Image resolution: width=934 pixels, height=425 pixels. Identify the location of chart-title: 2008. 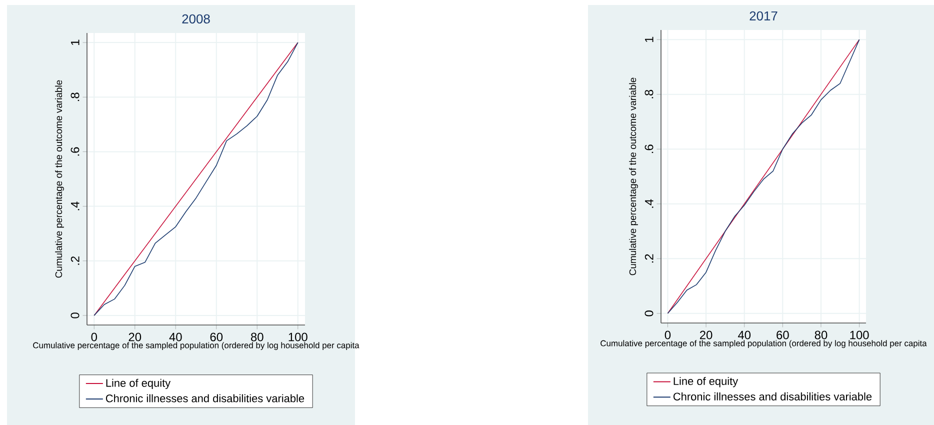
(196, 19).